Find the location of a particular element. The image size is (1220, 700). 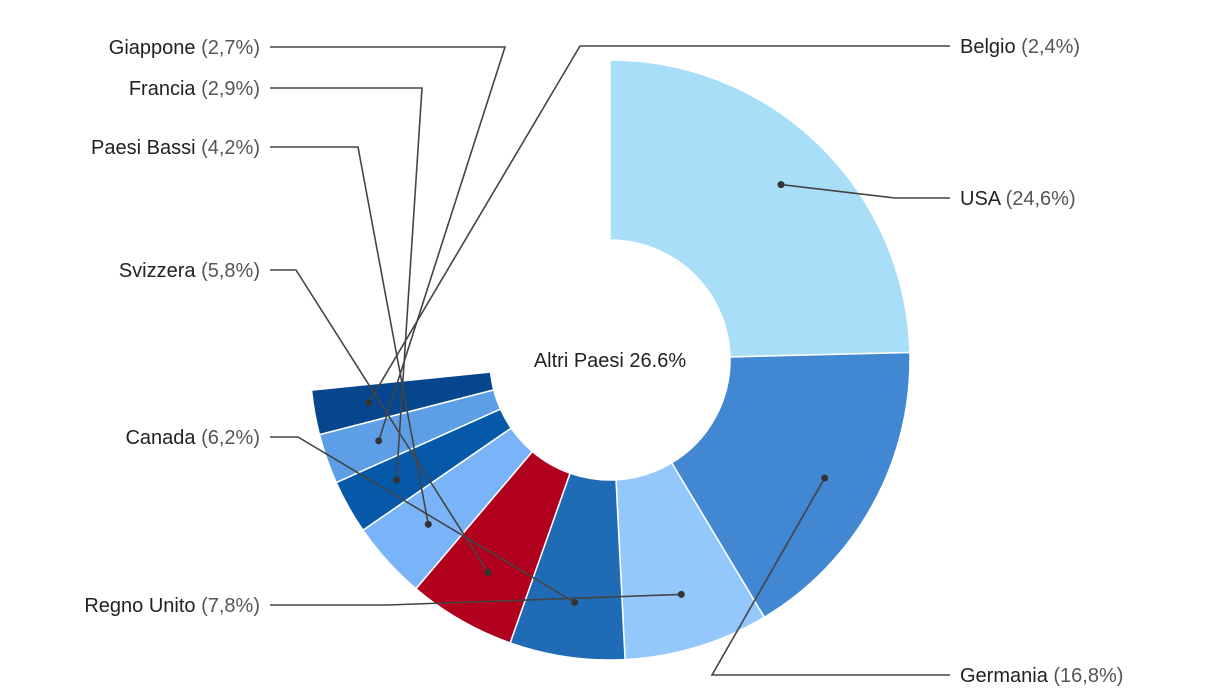

data-label-germania: Germania (16,8%) is located at coordinates (1041, 676).